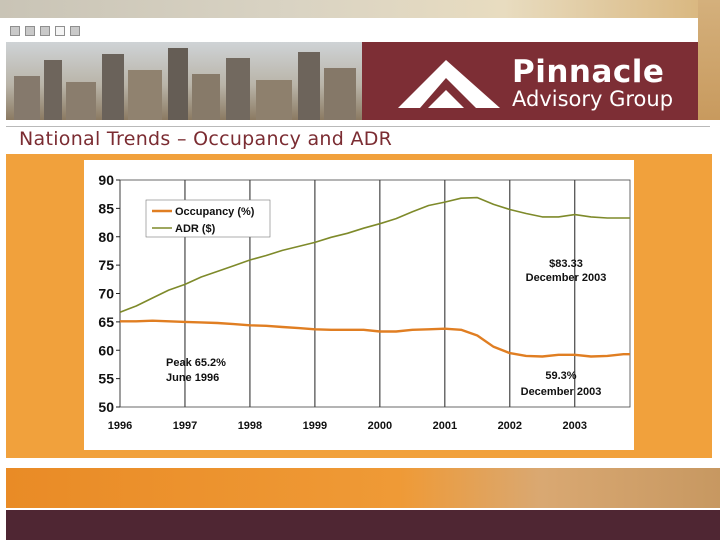 Image resolution: width=720 pixels, height=540 pixels. Describe the element at coordinates (380, 426) in the screenshot. I see `x-tick-label: 2000` at that location.